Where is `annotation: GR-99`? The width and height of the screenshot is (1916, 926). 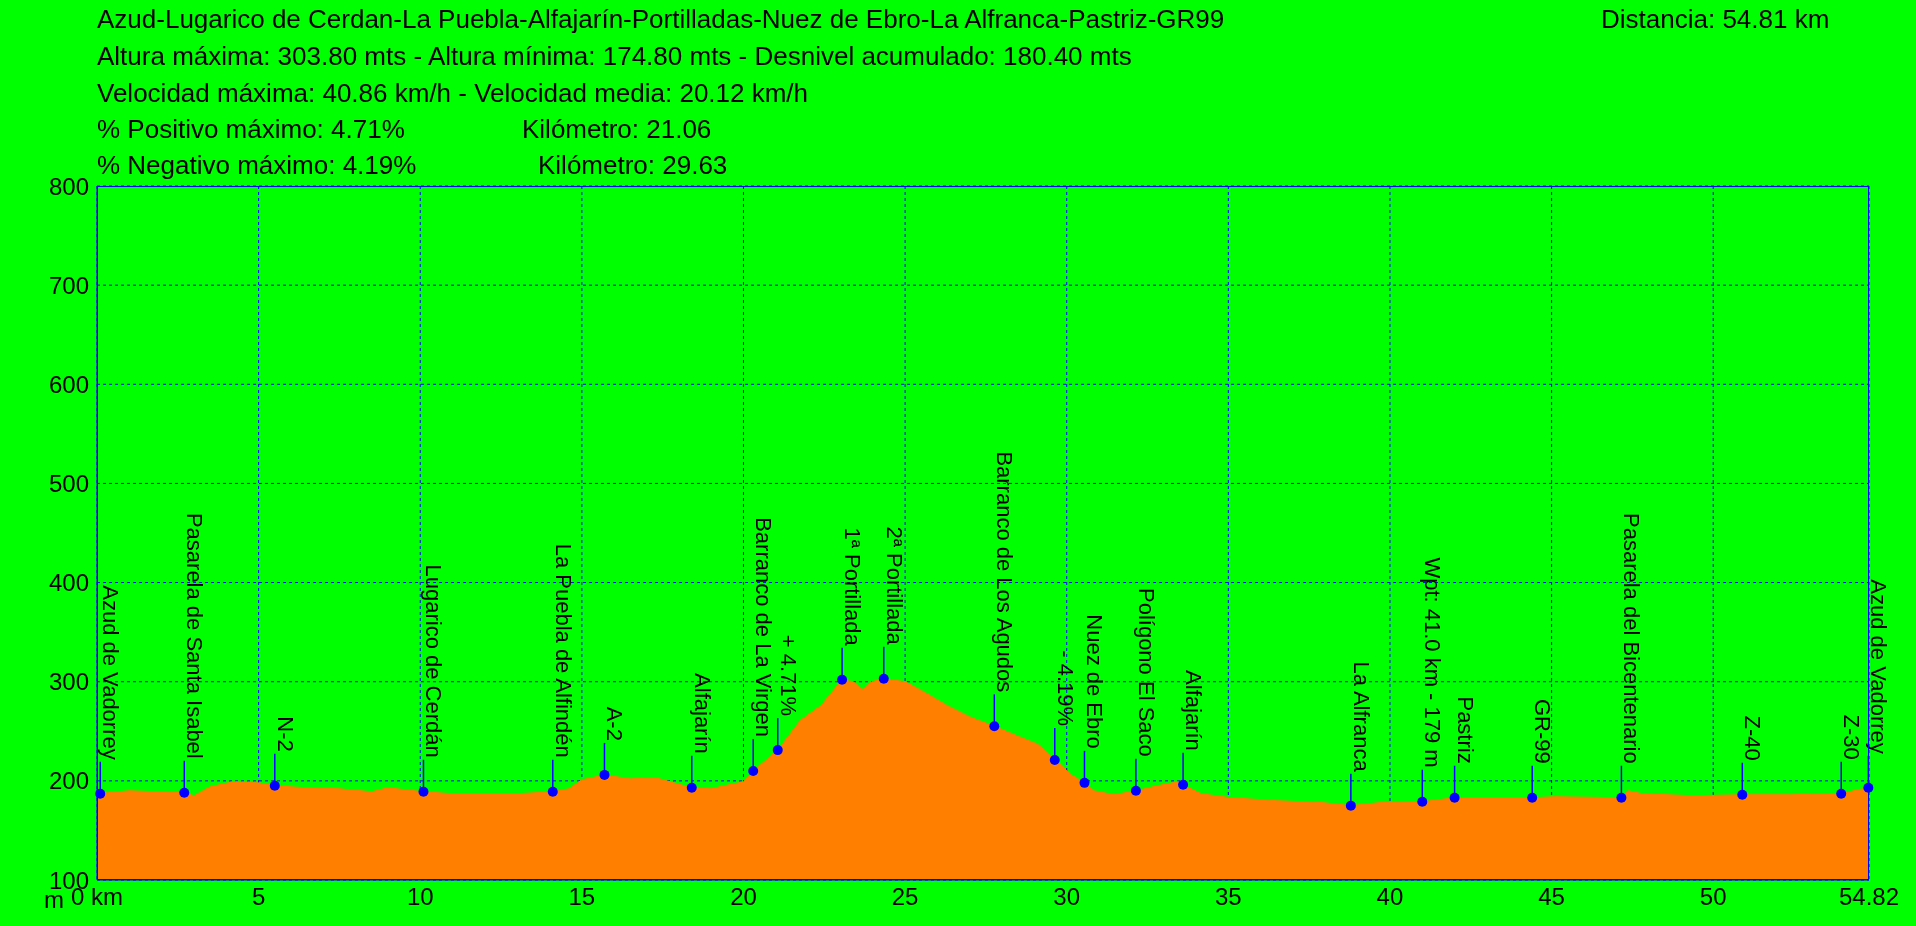 annotation: GR-99 is located at coordinates (1543, 731).